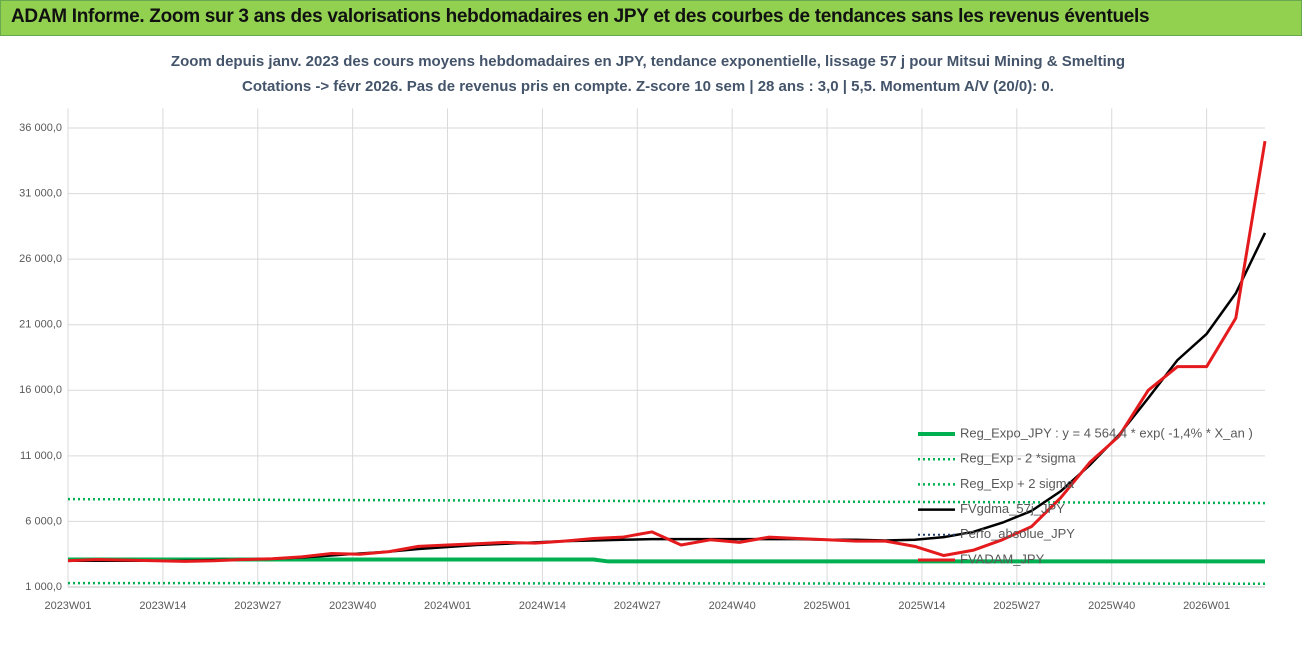 The image size is (1302, 647). Describe the element at coordinates (40, 128) in the screenshot. I see `y-tick-label: 36 000,0` at that location.